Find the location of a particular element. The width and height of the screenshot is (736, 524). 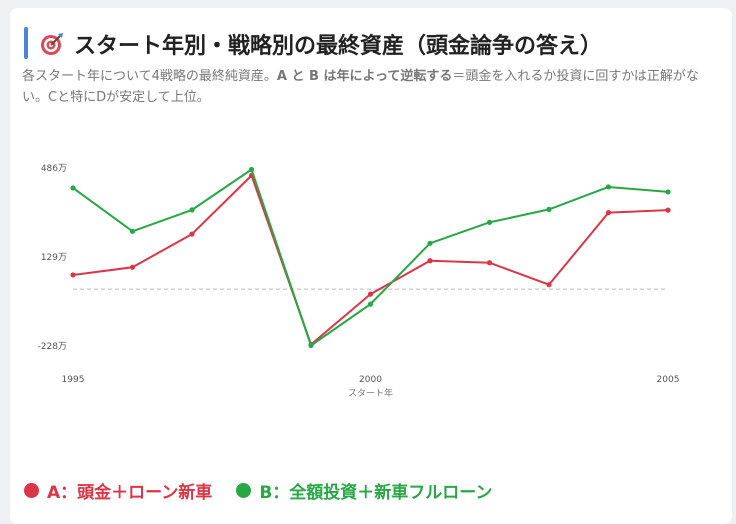

x-axis-title: スタート年 is located at coordinates (370, 393).